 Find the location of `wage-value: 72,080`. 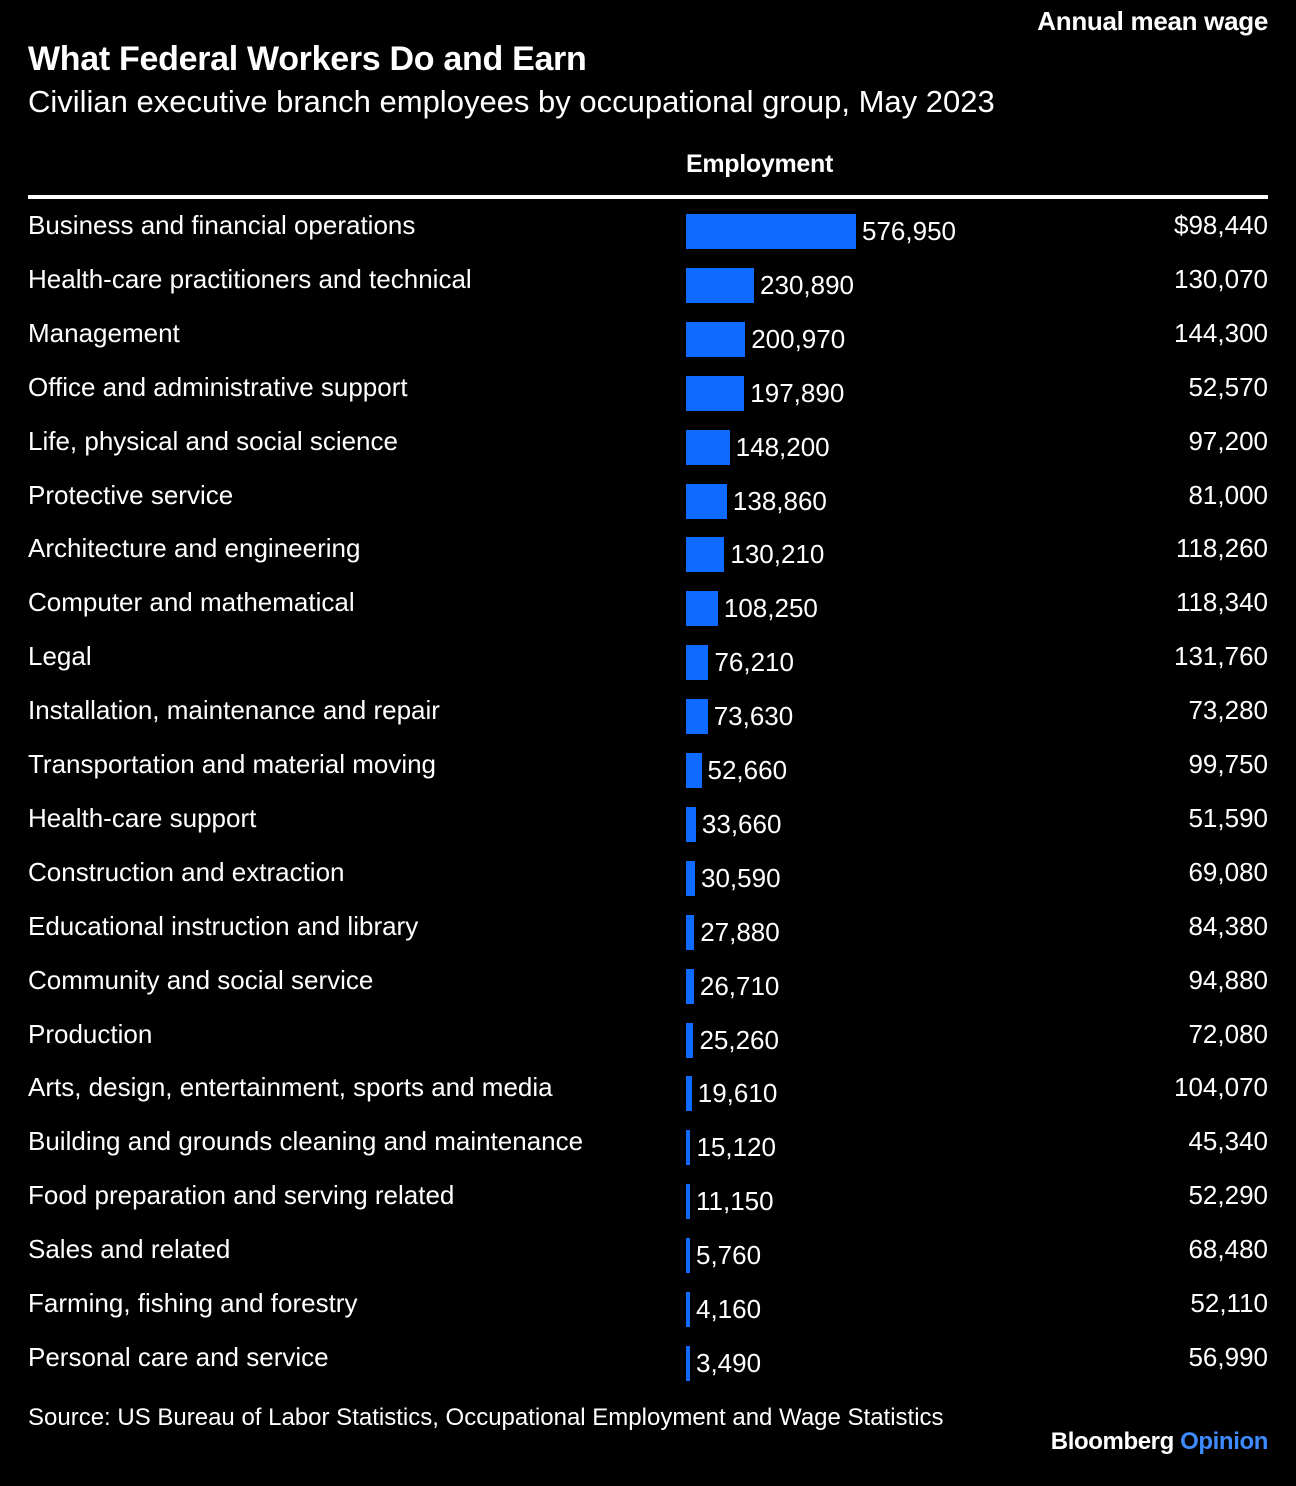

wage-value: 72,080 is located at coordinates (1228, 1033).